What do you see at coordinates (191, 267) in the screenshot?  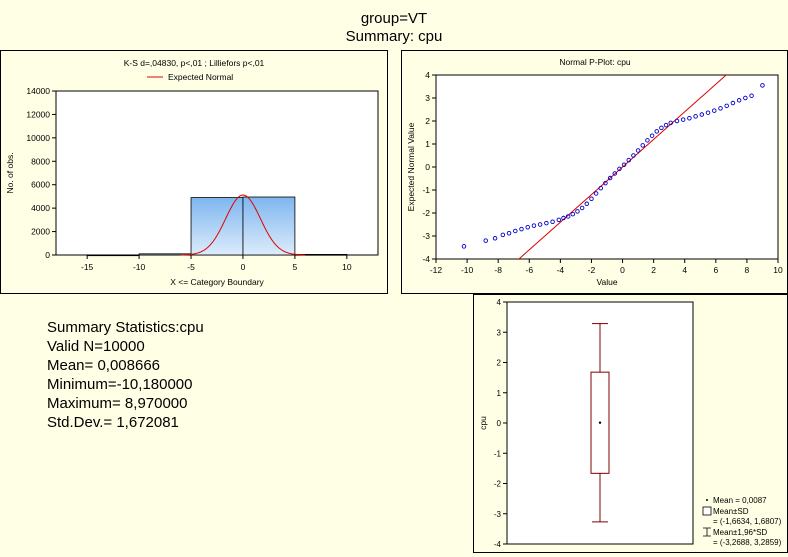 I see `x-tick-label: -5` at bounding box center [191, 267].